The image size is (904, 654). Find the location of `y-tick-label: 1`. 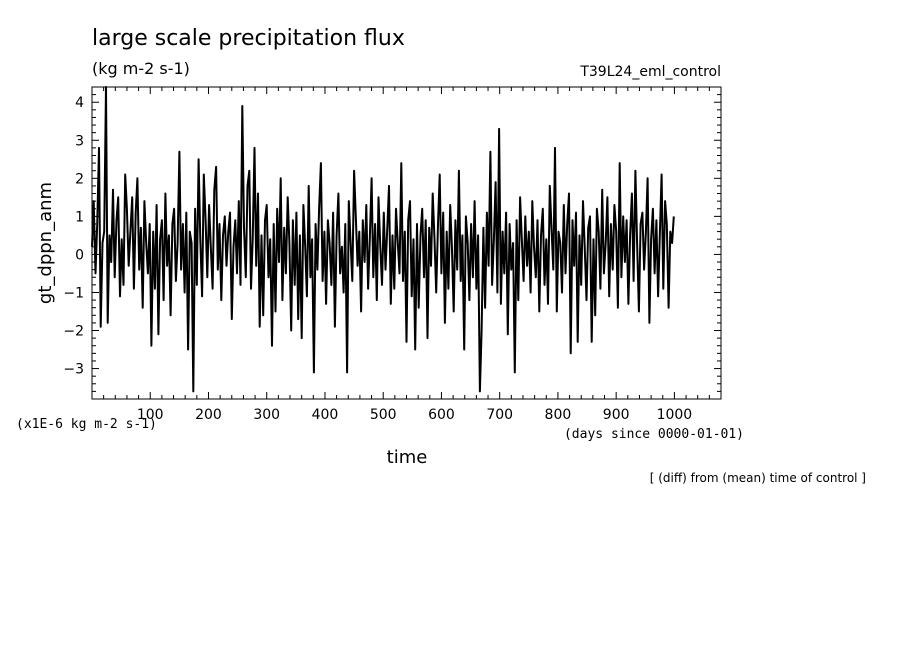

y-tick-label: 1 is located at coordinates (79, 217).